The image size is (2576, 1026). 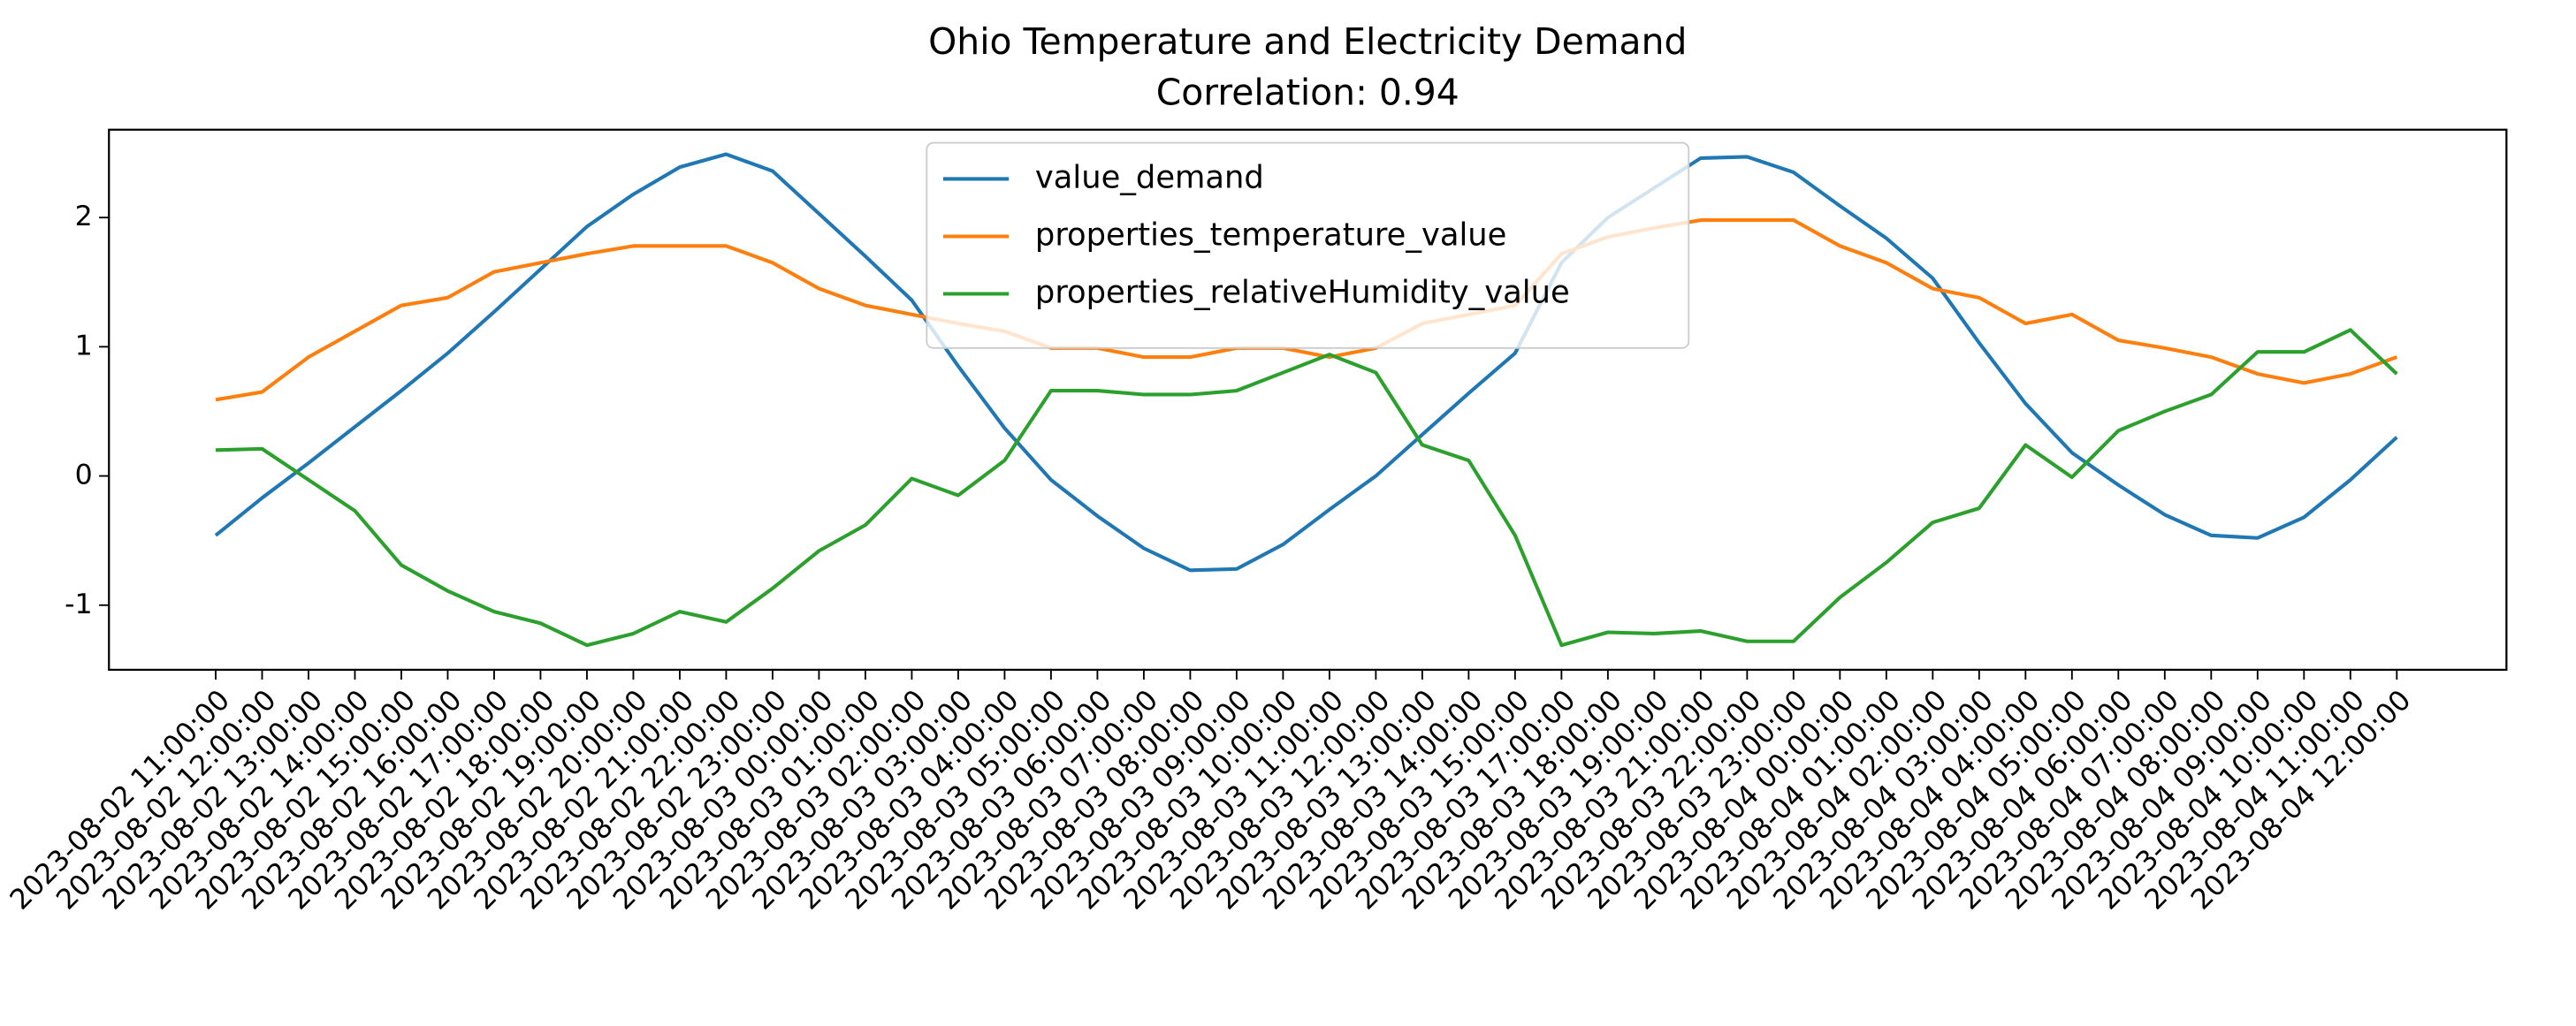 What do you see at coordinates (1149, 177) in the screenshot?
I see `legend-label: value_demand` at bounding box center [1149, 177].